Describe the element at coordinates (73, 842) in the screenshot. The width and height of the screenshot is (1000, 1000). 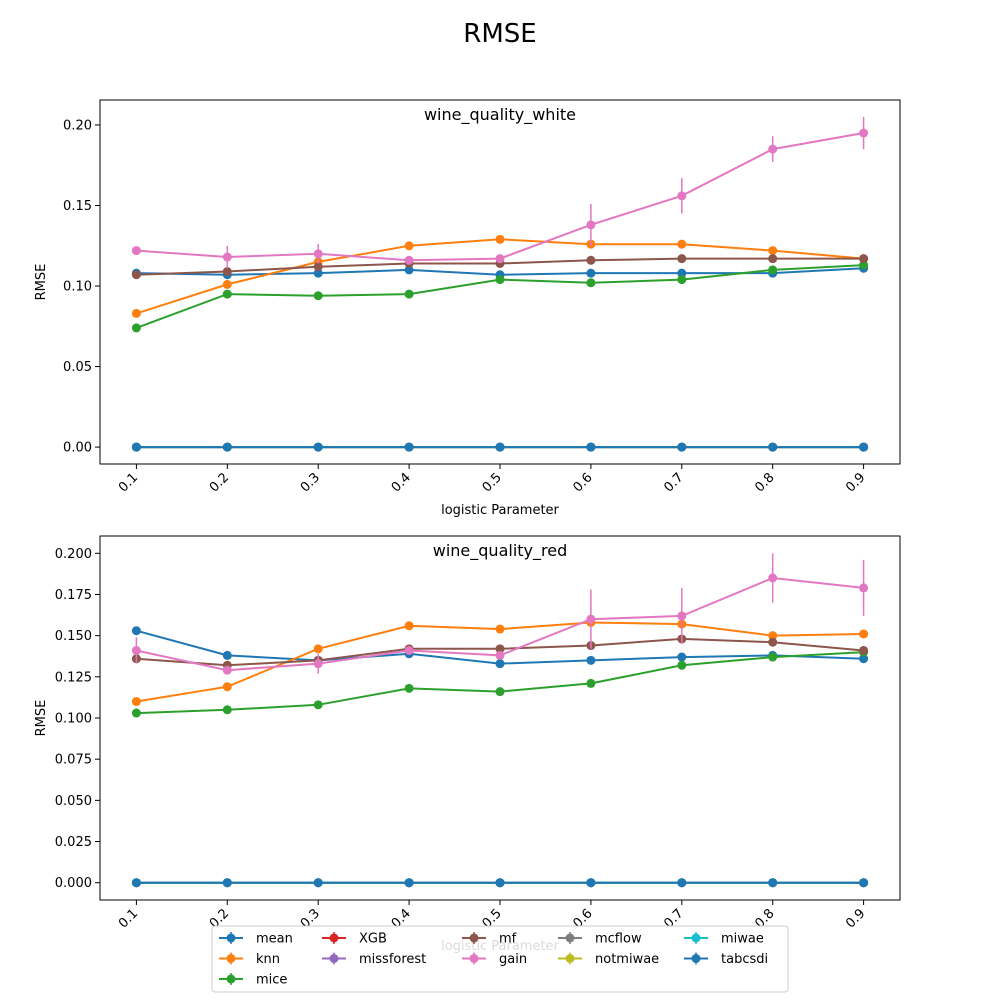
I see `y-tick-label: 0.025` at that location.